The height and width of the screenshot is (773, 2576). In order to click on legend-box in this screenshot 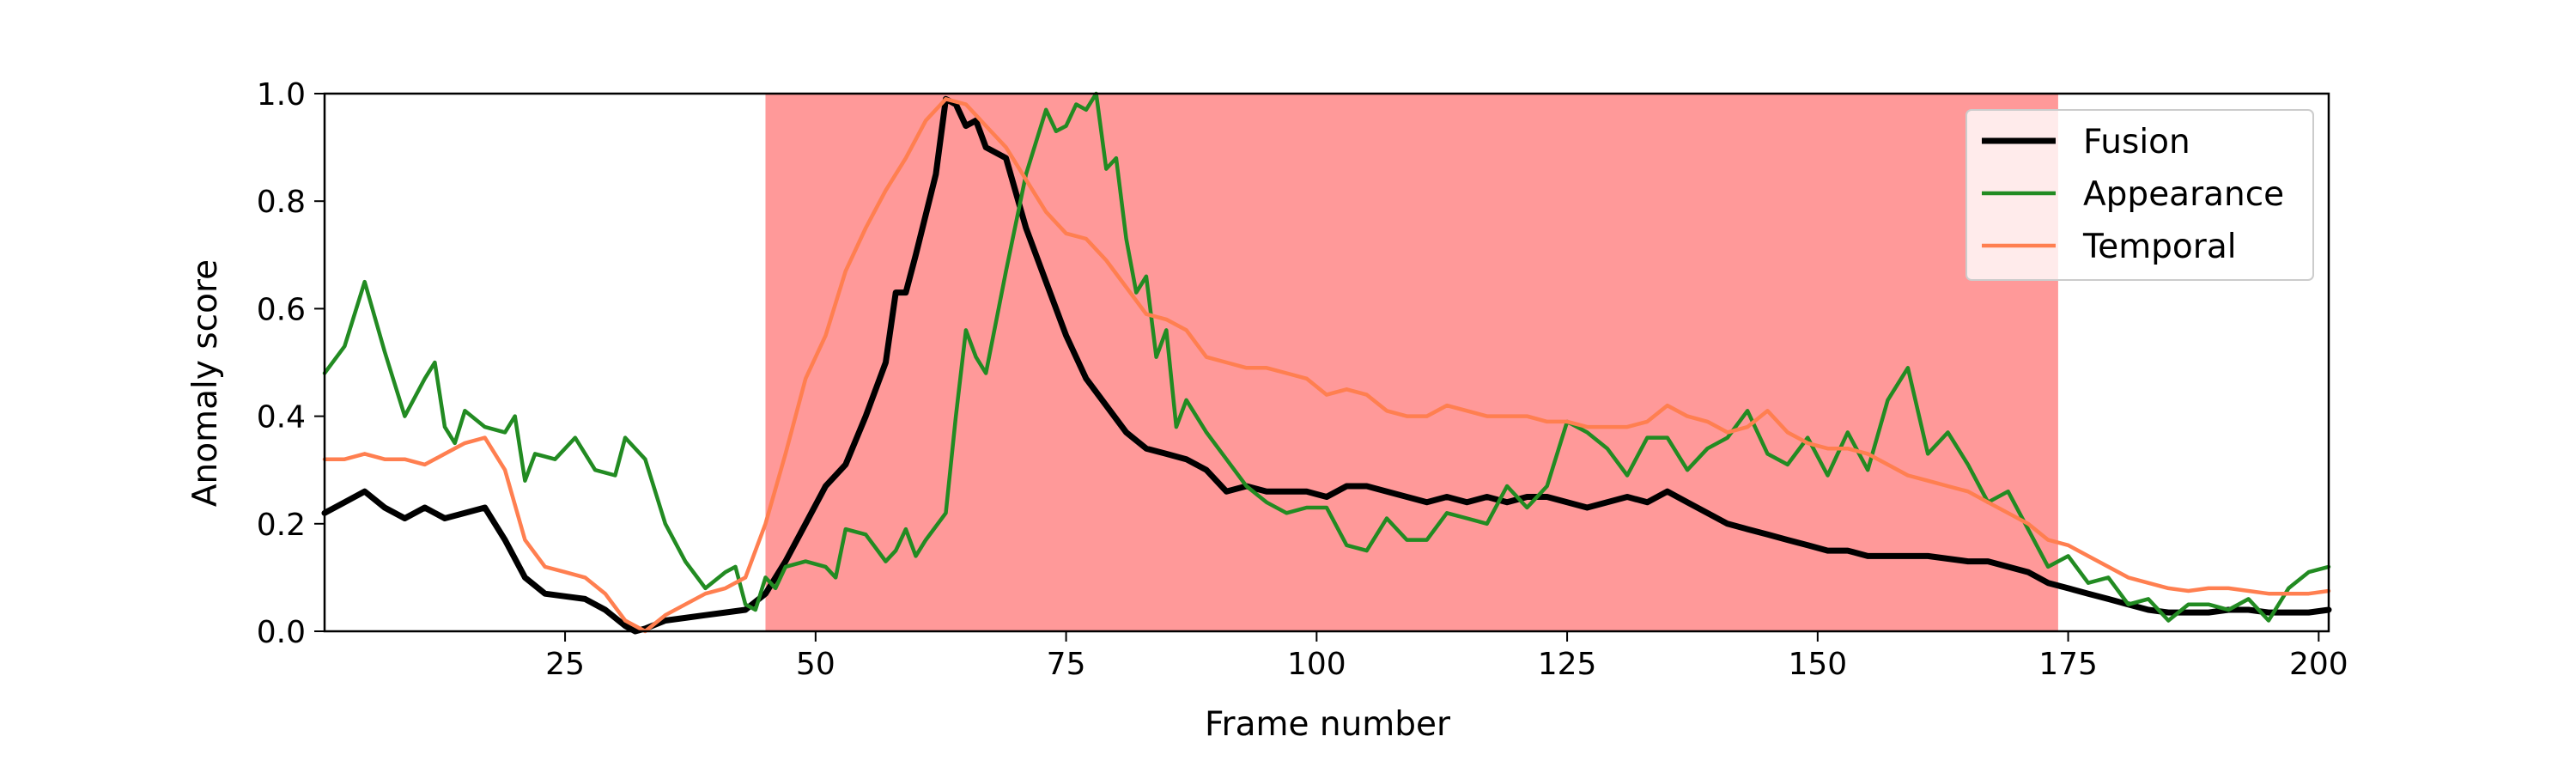, I will do `click(2140, 195)`.